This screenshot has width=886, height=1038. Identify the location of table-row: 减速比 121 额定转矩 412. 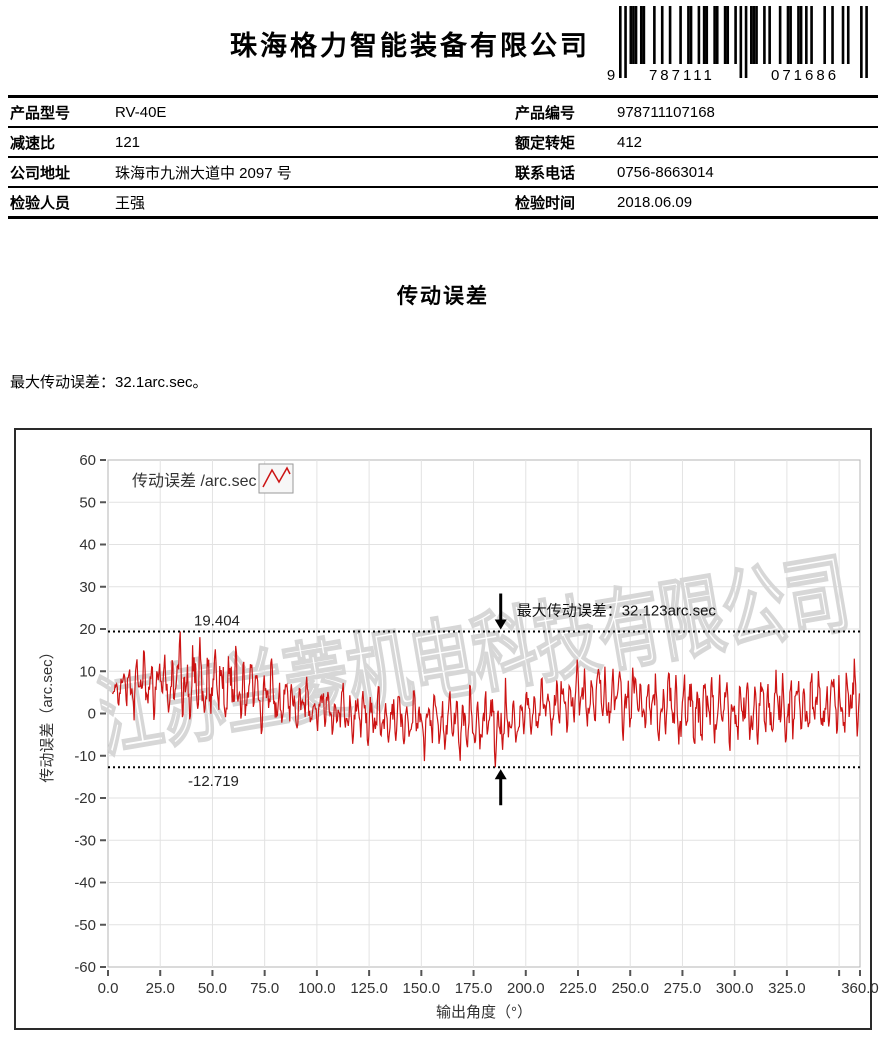
(443, 142).